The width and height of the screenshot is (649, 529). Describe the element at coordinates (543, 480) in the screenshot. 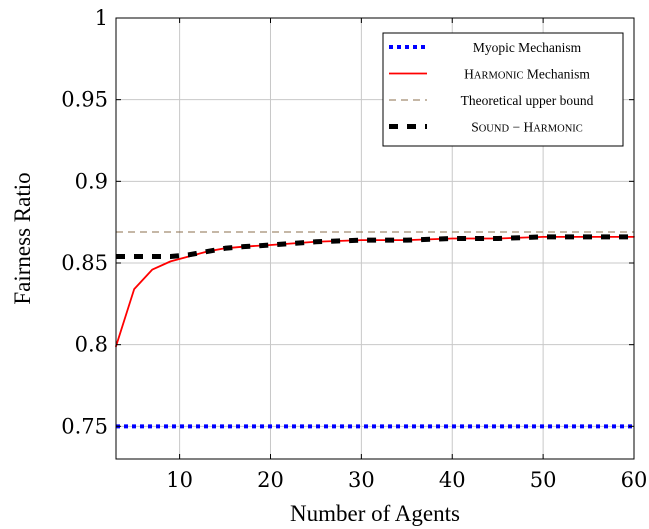

I see `x-tick-label: 50` at that location.